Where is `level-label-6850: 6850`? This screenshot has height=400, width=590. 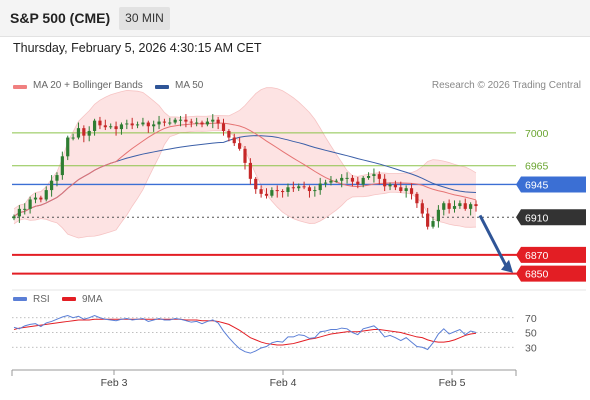 level-label-6850: 6850 is located at coordinates (537, 275).